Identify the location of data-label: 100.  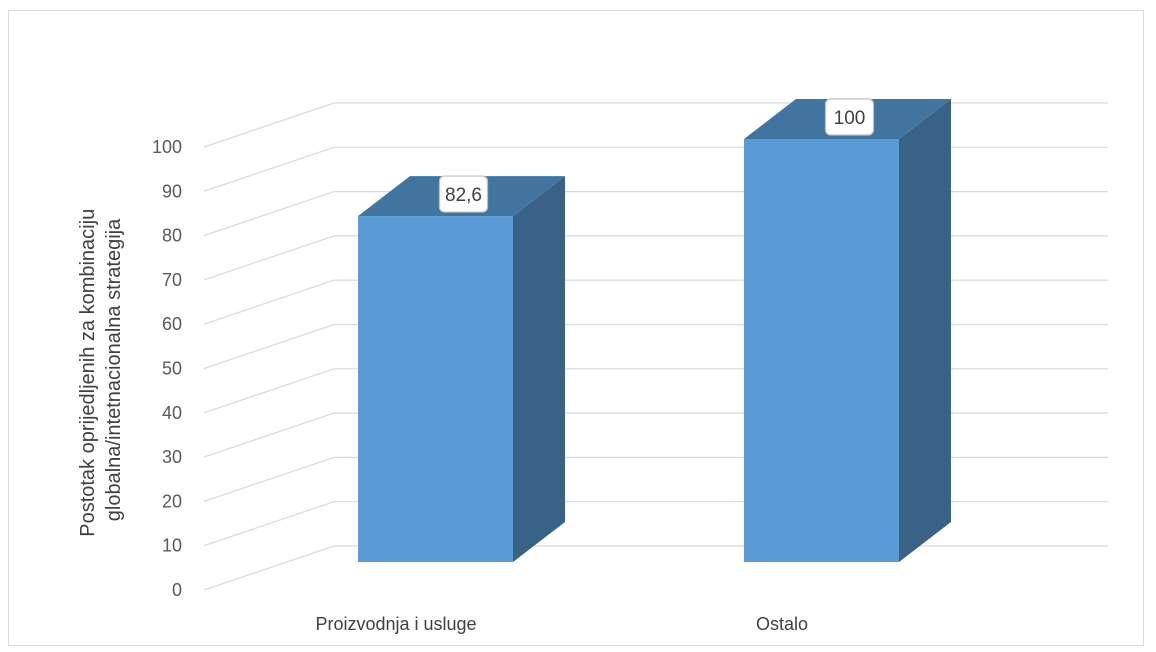
(850, 118).